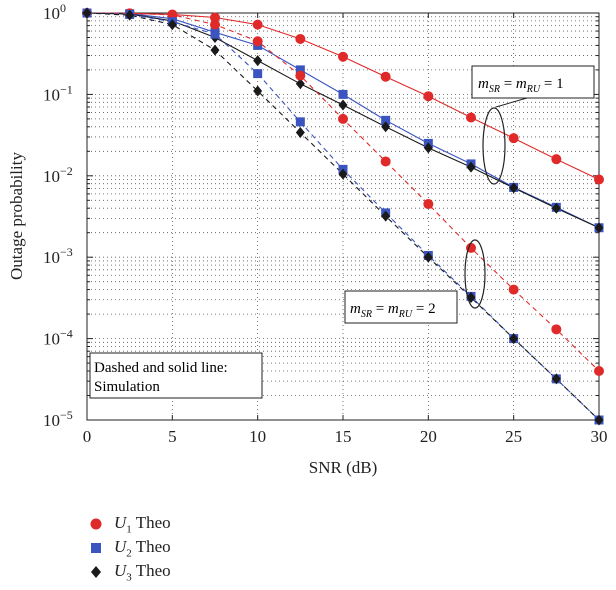  I want to click on legend-item-u3: U3 Theo, so click(129, 572).